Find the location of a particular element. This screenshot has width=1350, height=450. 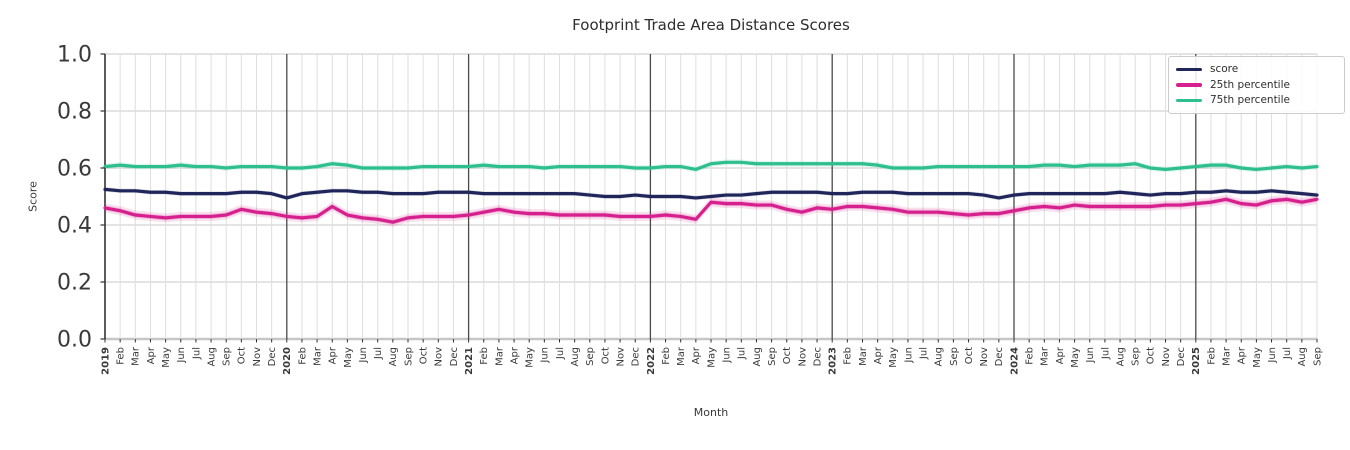

legend-label-75th-percentile: 75th percentile is located at coordinates (1250, 100).